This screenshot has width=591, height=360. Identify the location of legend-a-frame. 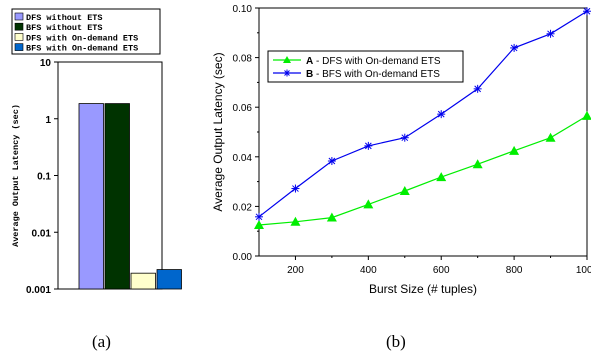
(86, 31).